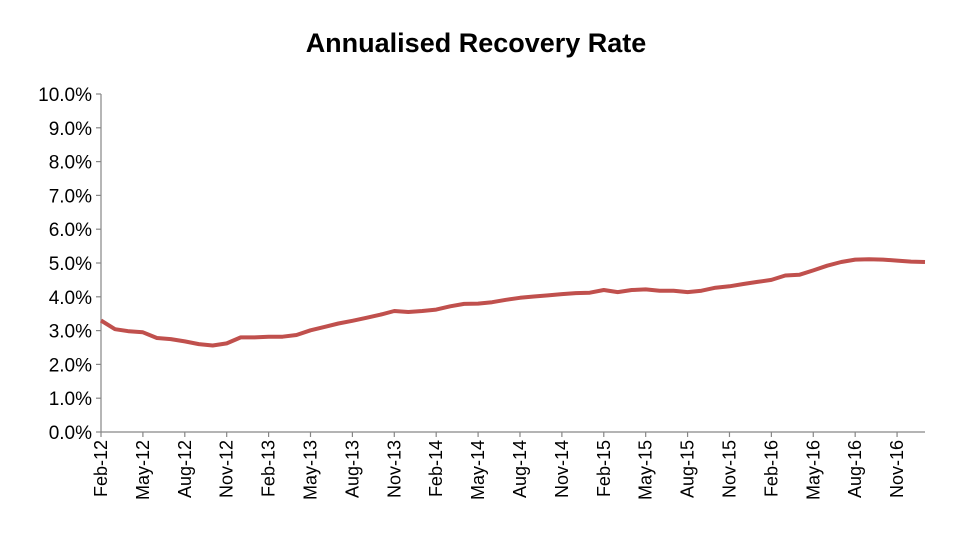  I want to click on x-tick-label: Nov-16, so click(897, 469).